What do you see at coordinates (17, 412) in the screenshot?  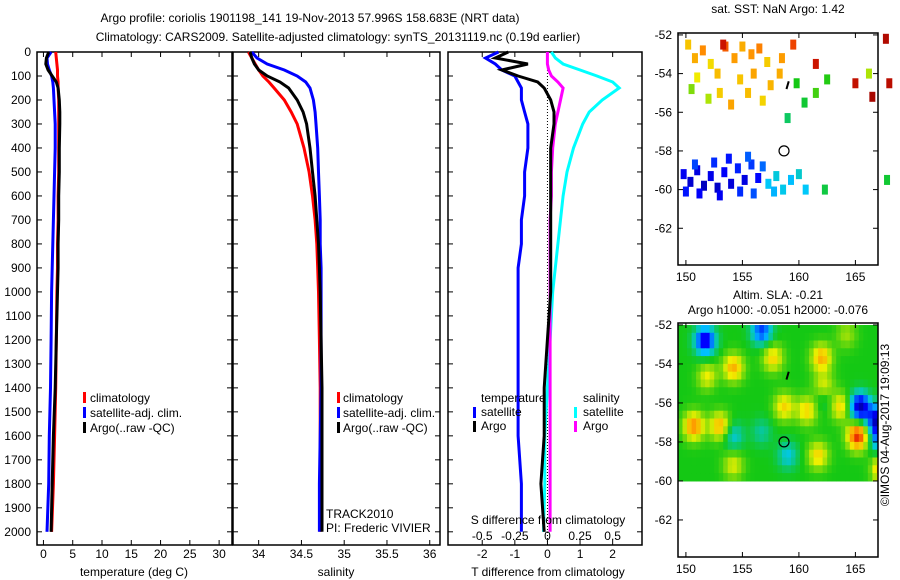 I see `y-tick-label: 1500` at bounding box center [17, 412].